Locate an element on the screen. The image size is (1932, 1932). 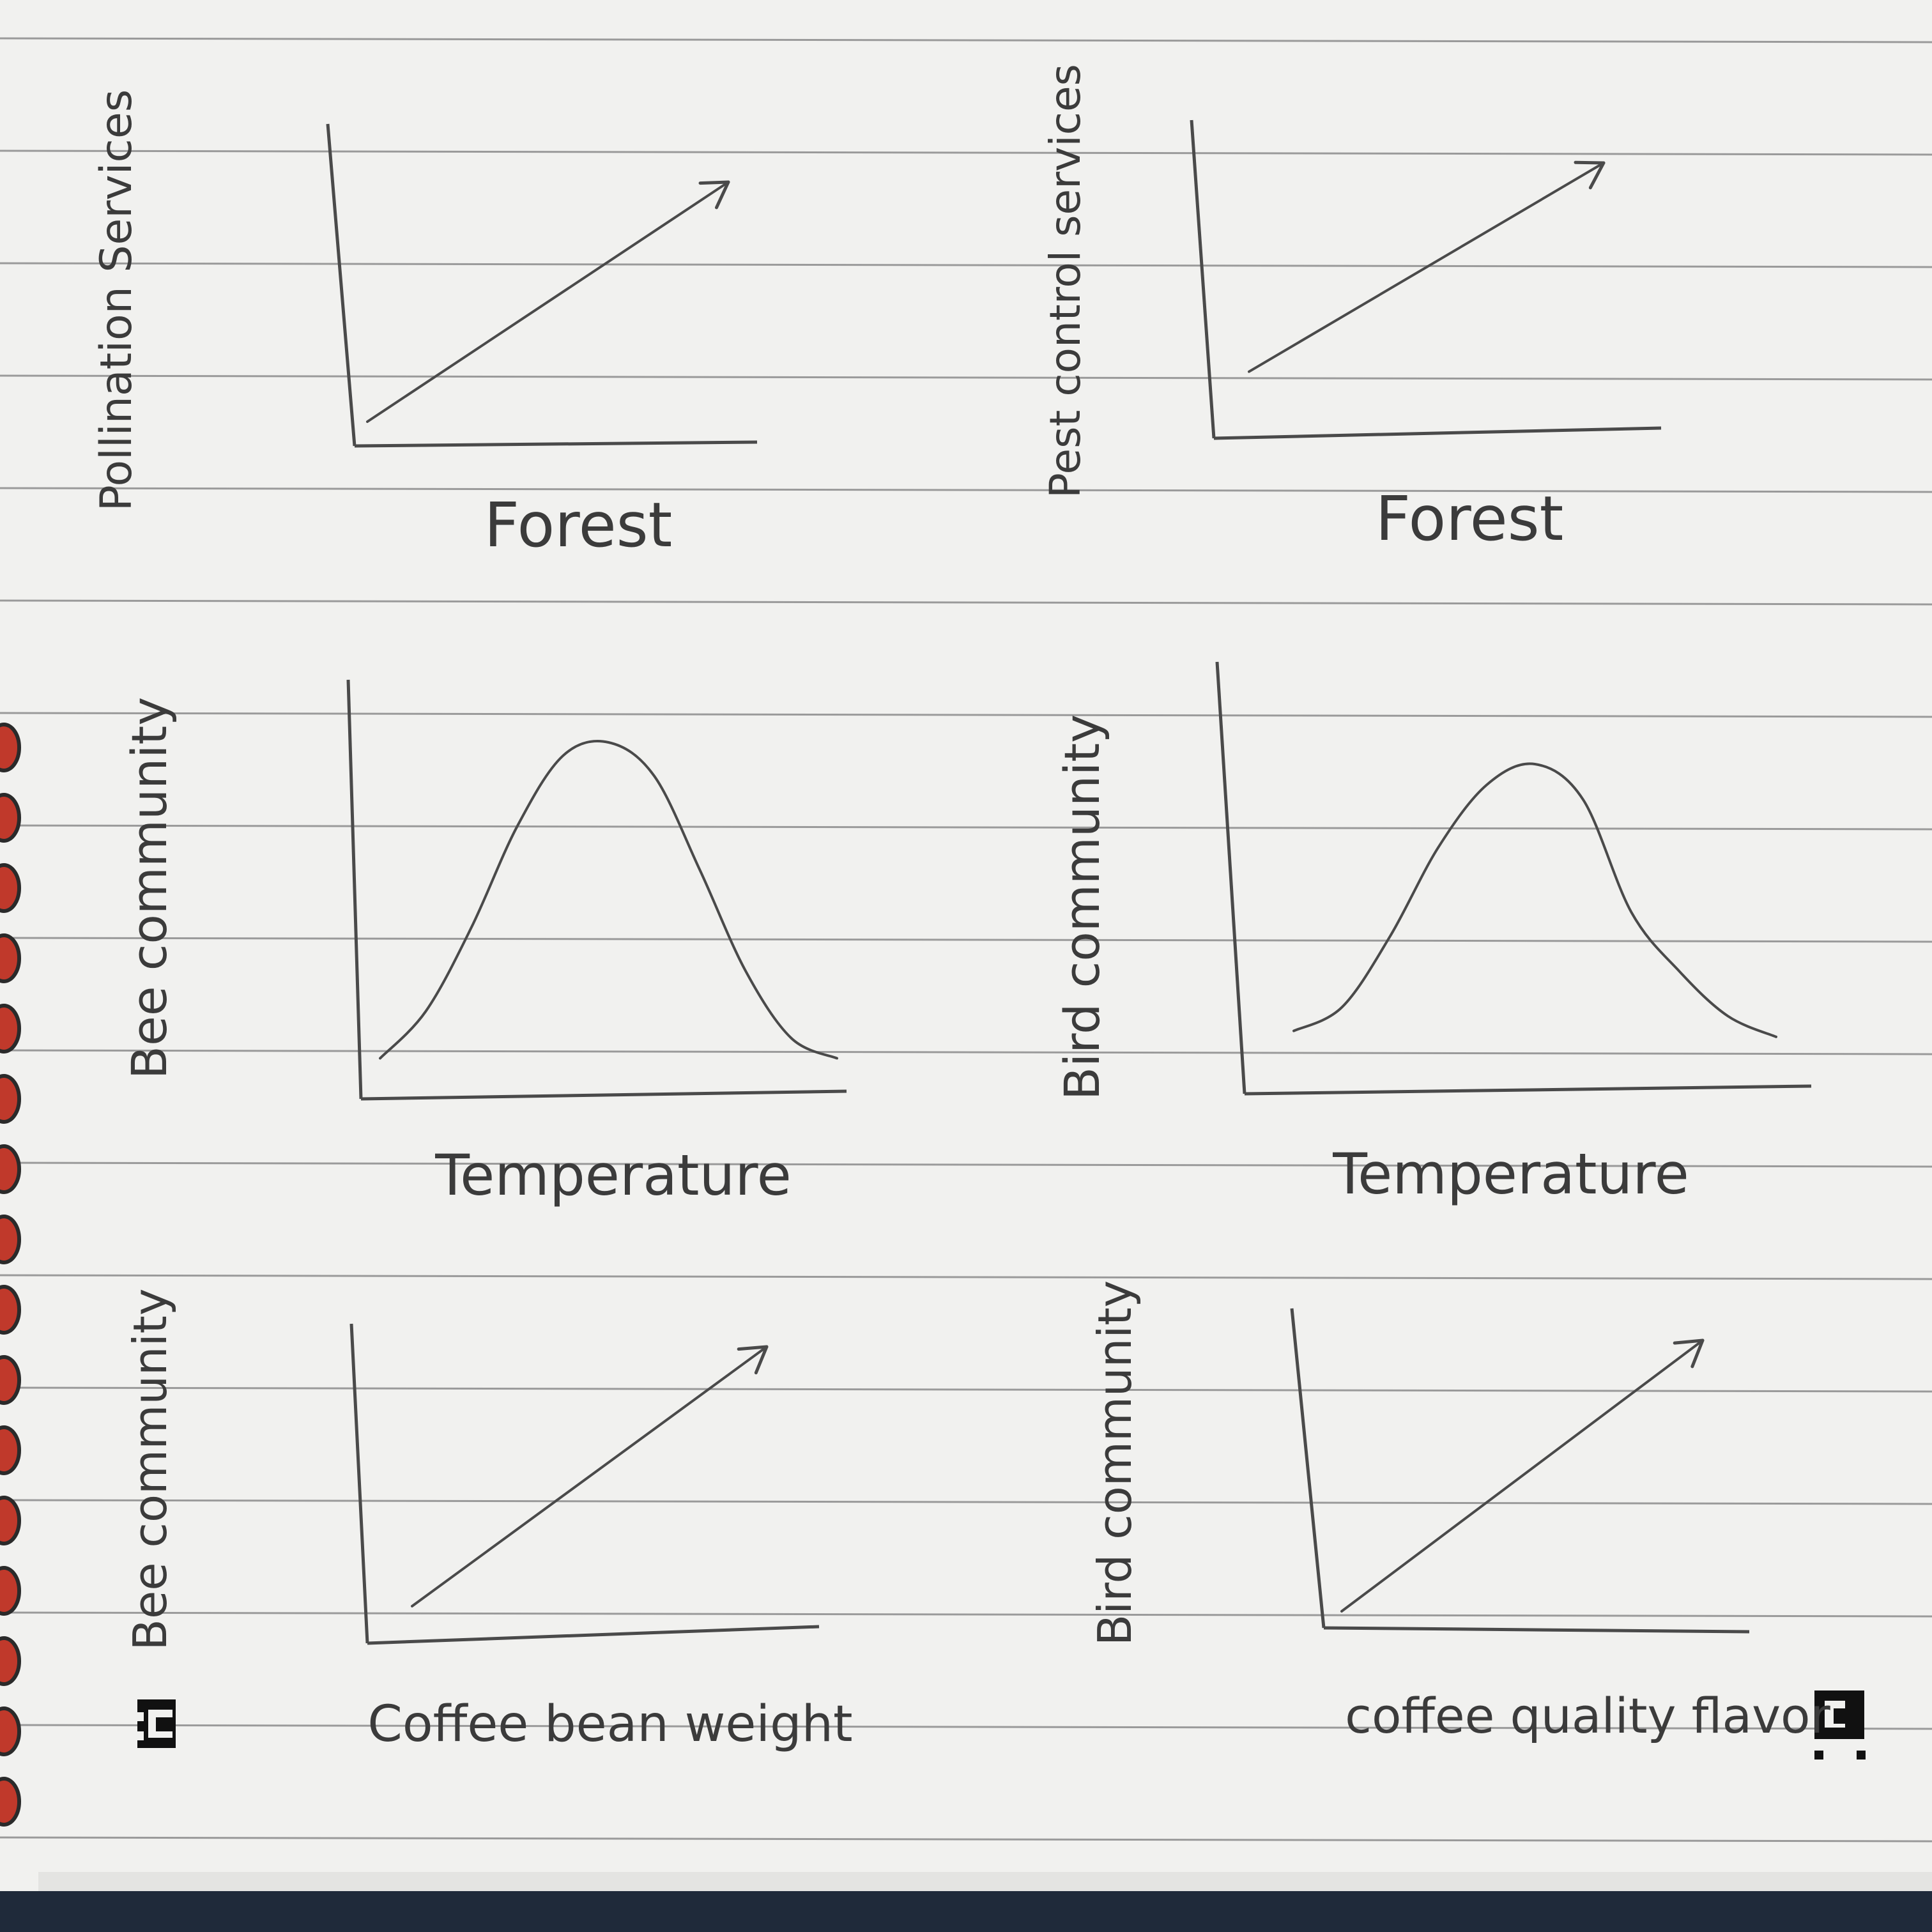
chart-pest-control-forest: Pest control services Forest is located at coordinates (1351, 309).